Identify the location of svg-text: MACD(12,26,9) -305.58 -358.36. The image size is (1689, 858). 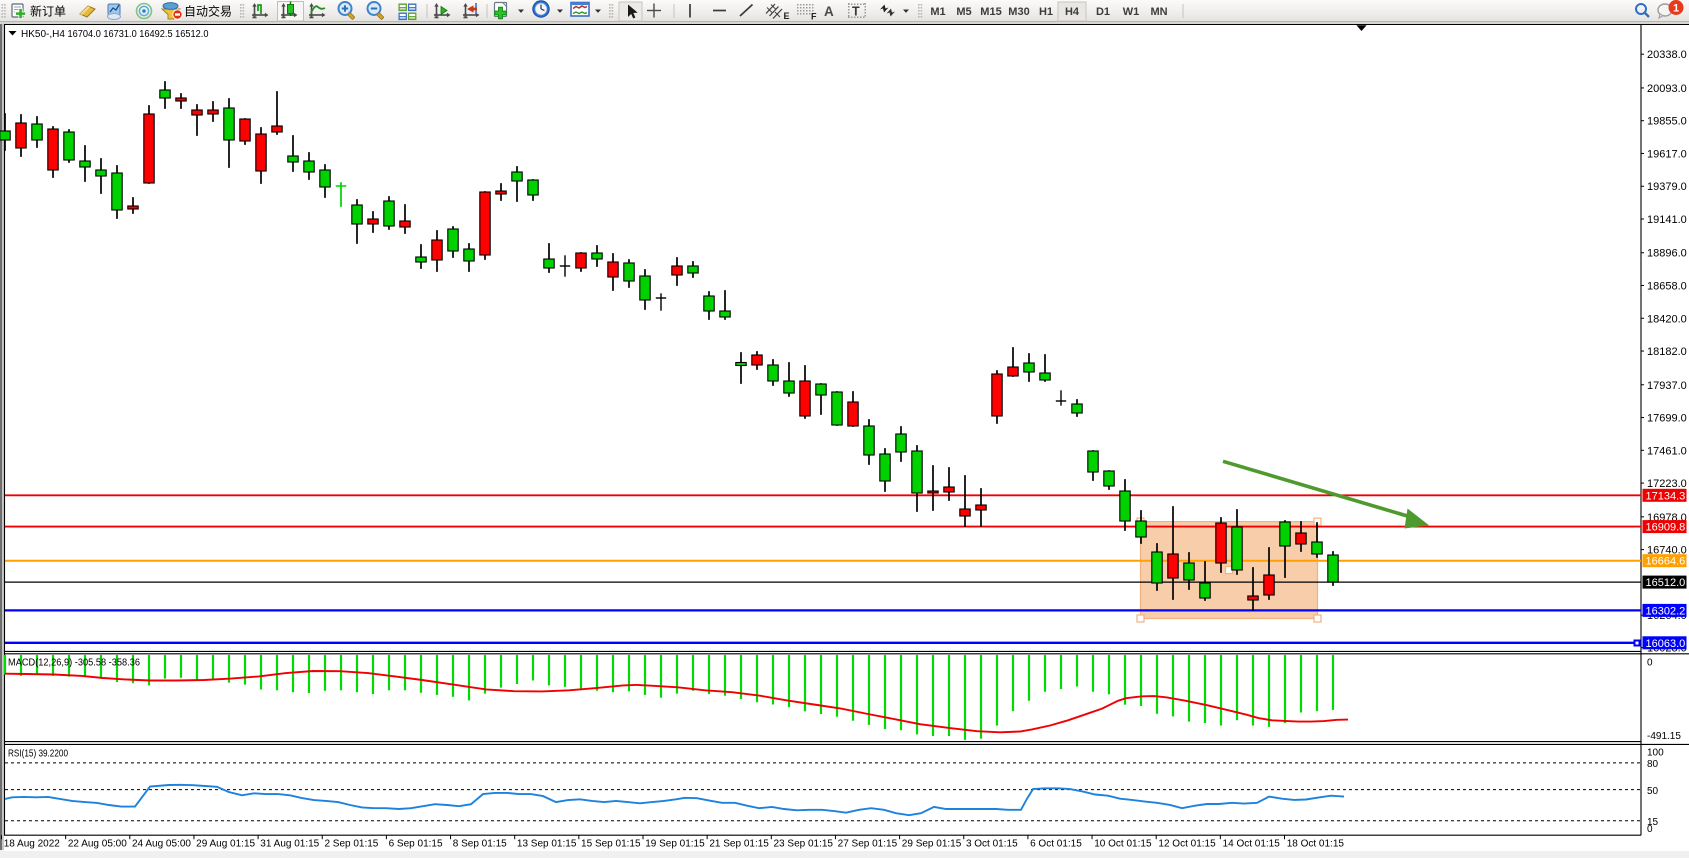
(74, 663).